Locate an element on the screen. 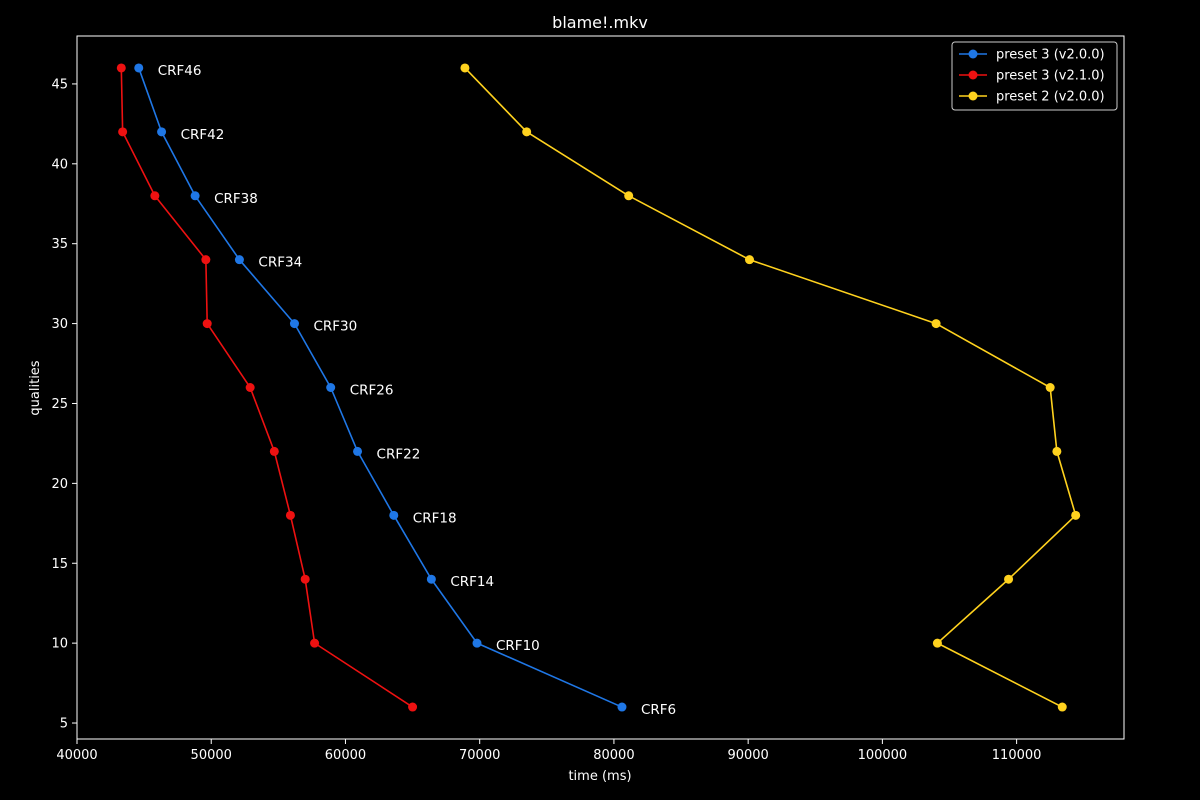 The height and width of the screenshot is (800, 1200). point-label: CRF30 is located at coordinates (335, 327).